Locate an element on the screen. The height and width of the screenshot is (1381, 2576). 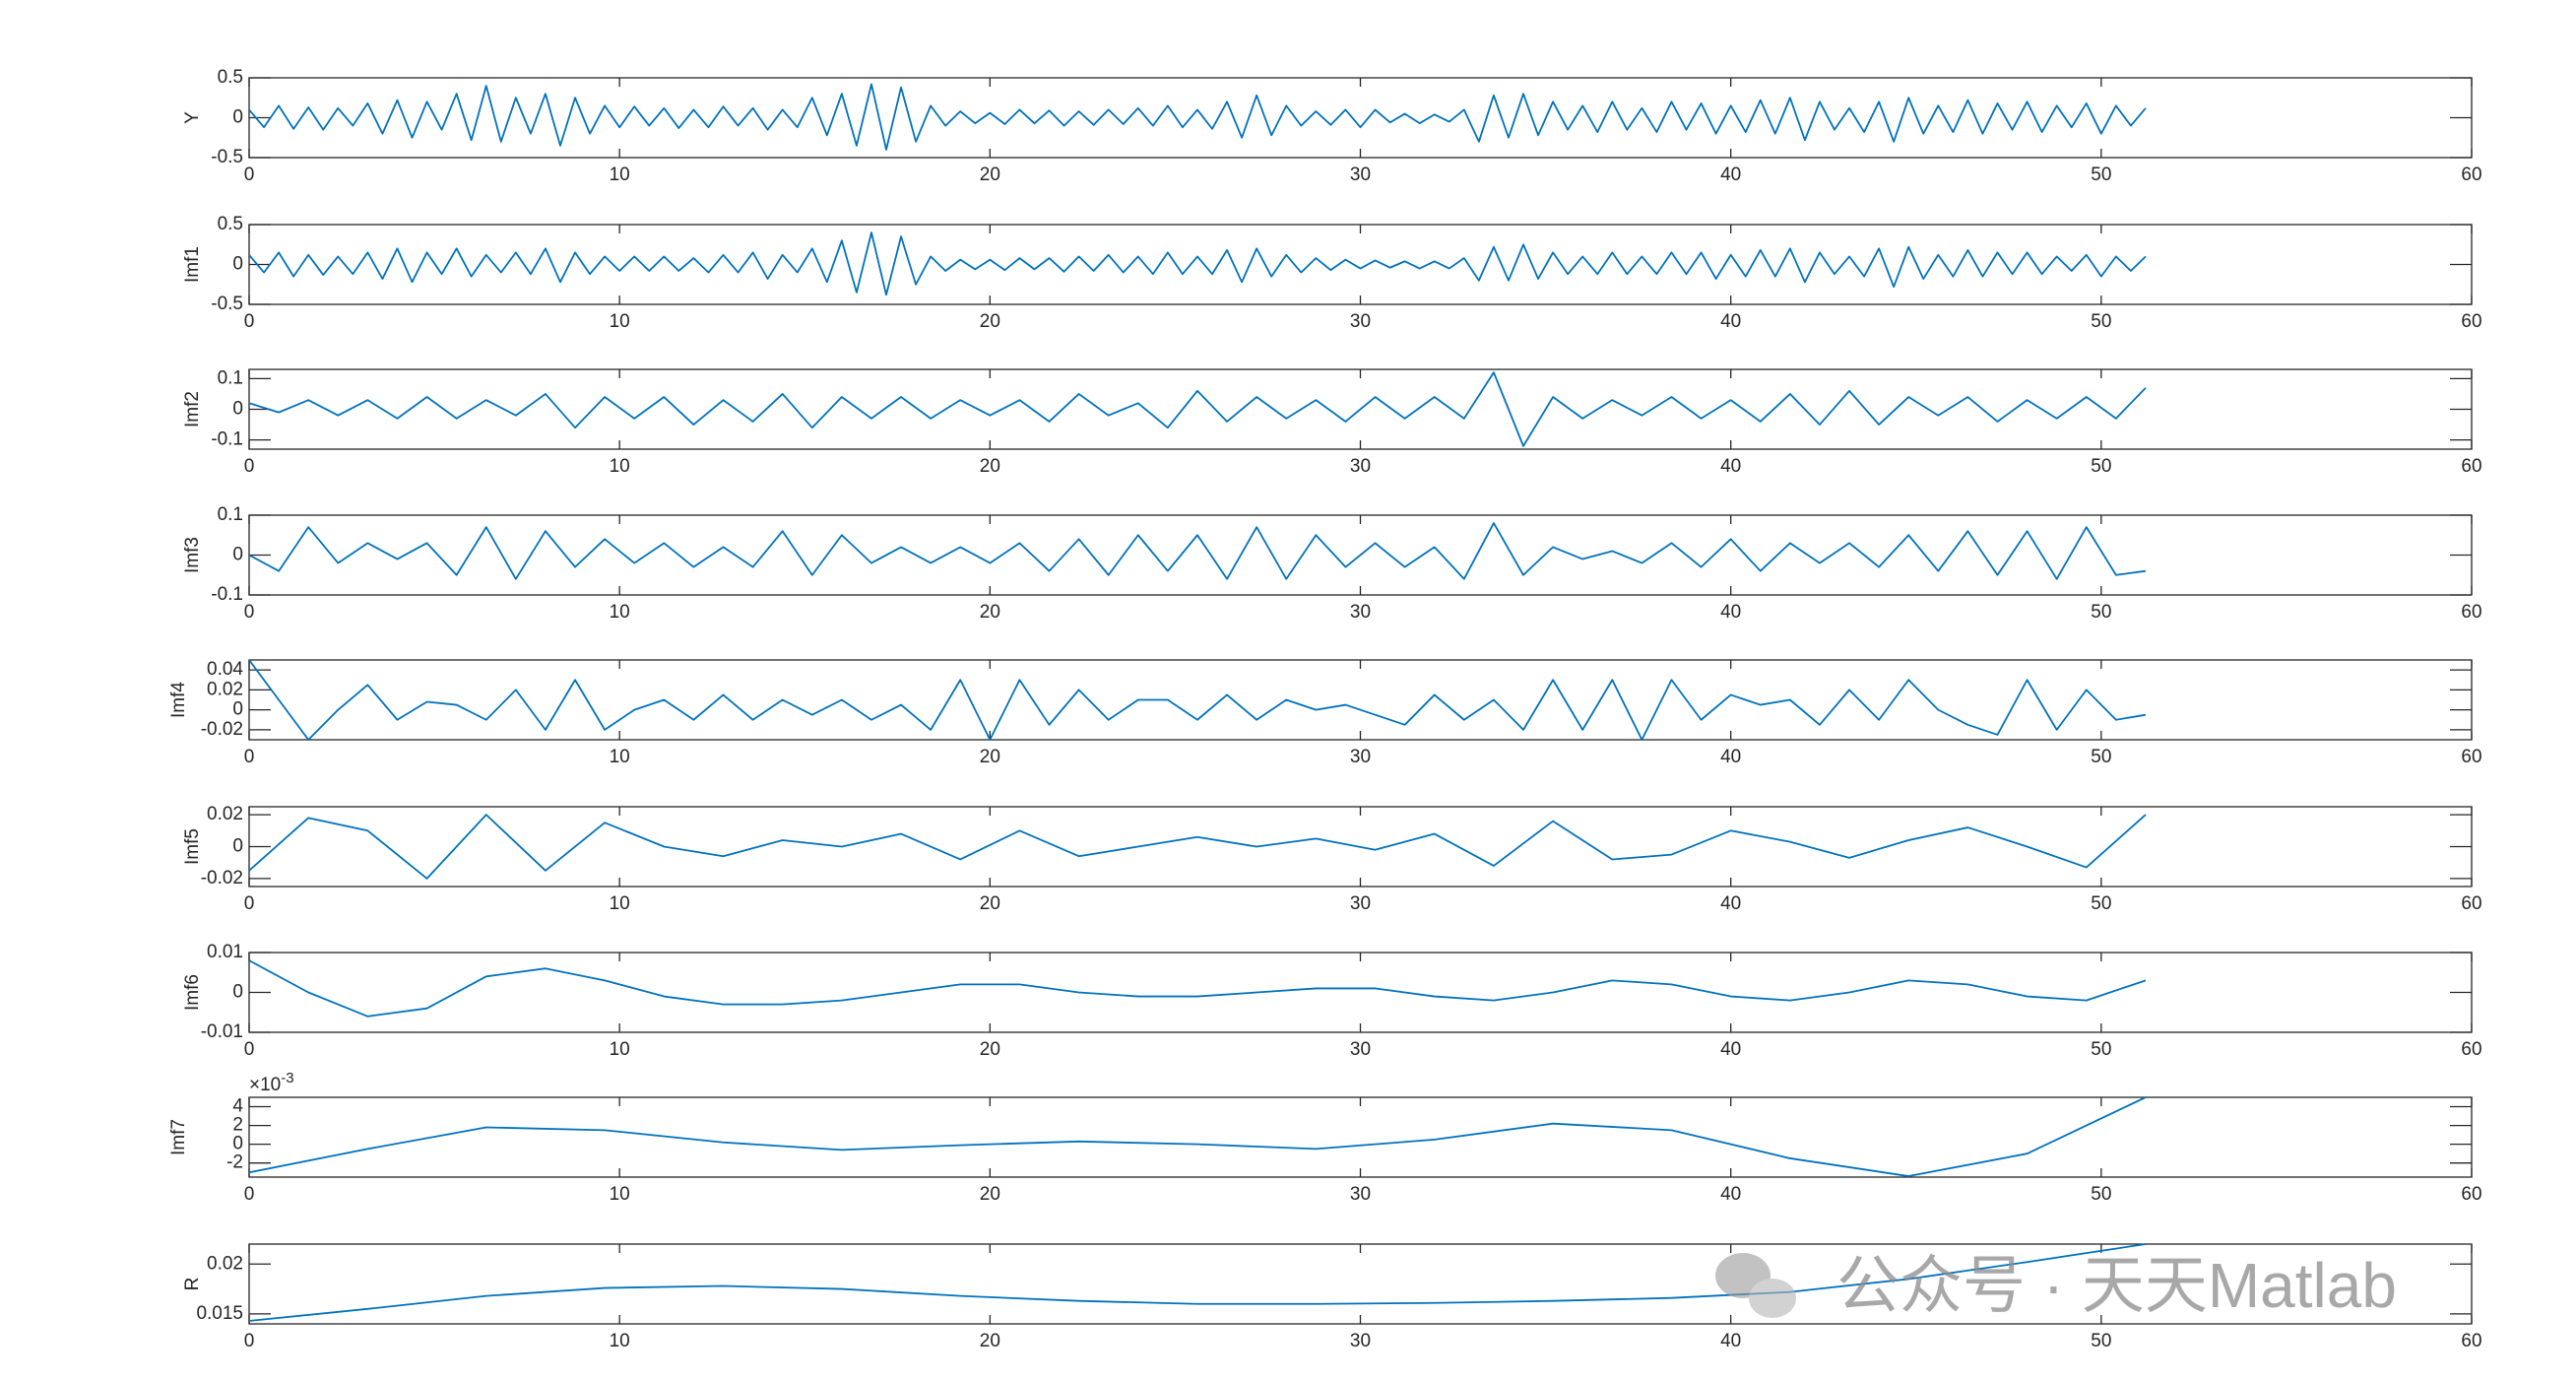
y-axis-label: Imf2 is located at coordinates (192, 409).